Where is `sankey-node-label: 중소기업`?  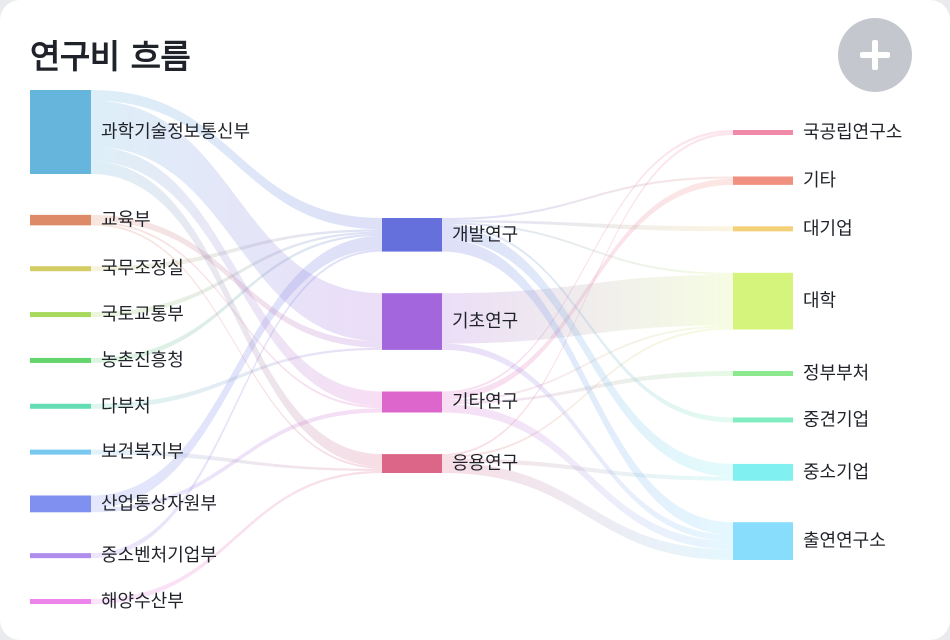 sankey-node-label: 중소기업 is located at coordinates (836, 472).